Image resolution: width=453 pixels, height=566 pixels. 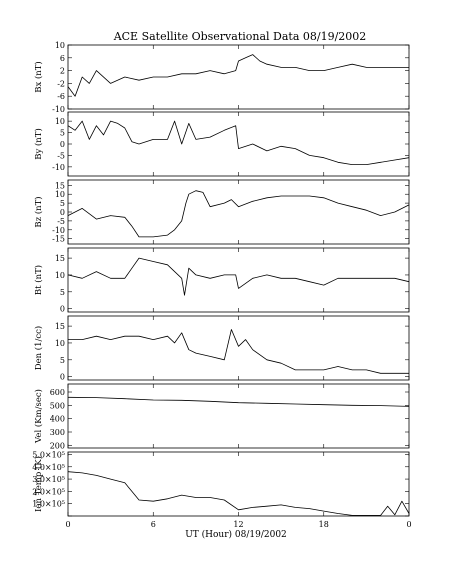 What do you see at coordinates (238, 524) in the screenshot?
I see `x-tick-label: 12` at bounding box center [238, 524].